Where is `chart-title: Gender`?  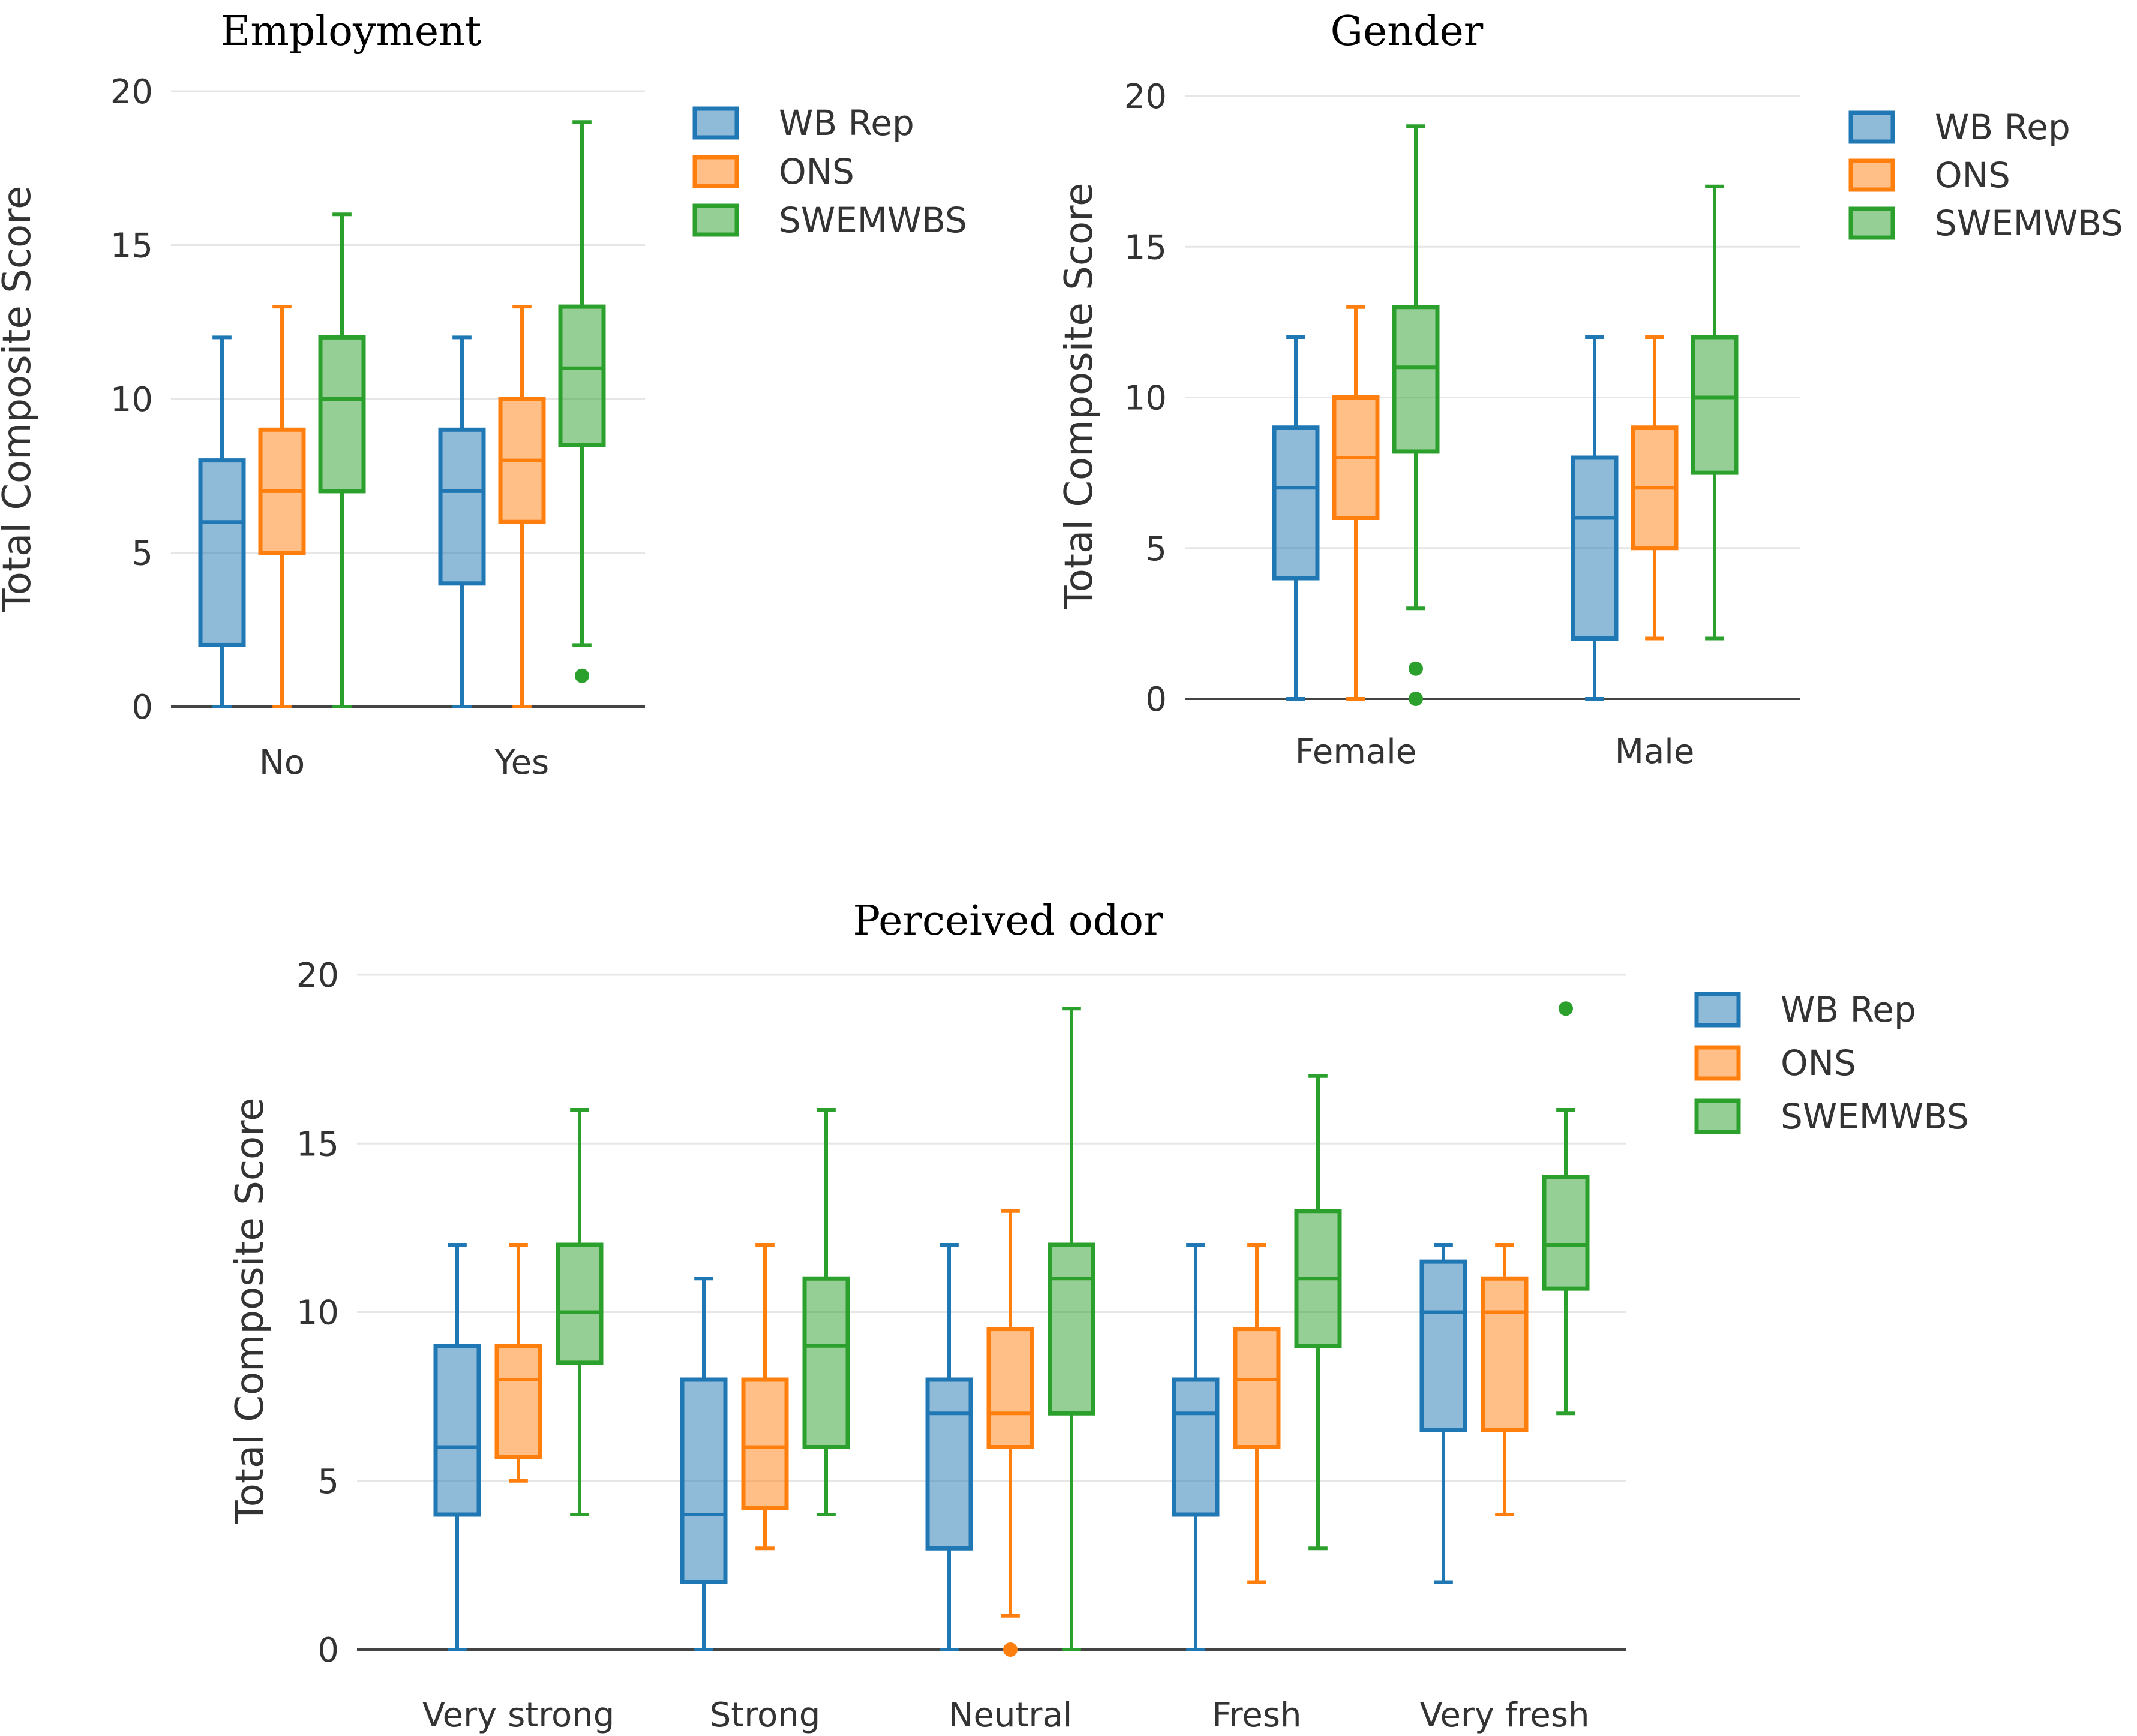 chart-title: Gender is located at coordinates (1407, 31).